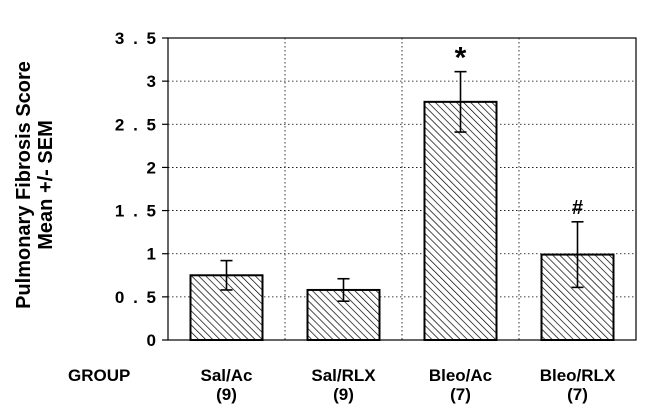  Describe the element at coordinates (136, 124) in the screenshot. I see `y-tick-label-5: 2 . 5` at that location.